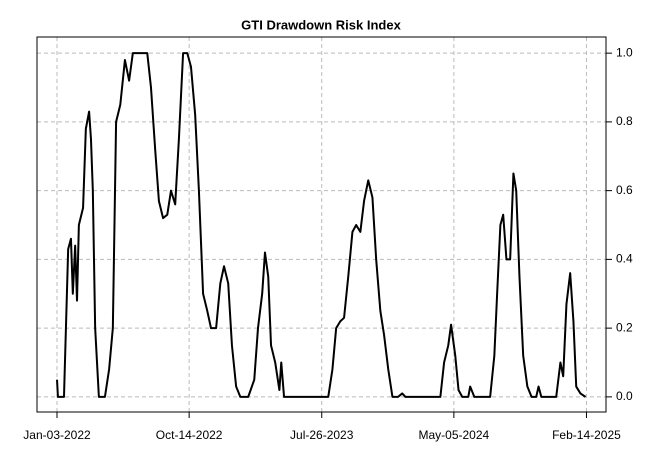 This screenshot has height=450, width=650. Describe the element at coordinates (624, 52) in the screenshot. I see `y-tick-label: 1.0` at that location.